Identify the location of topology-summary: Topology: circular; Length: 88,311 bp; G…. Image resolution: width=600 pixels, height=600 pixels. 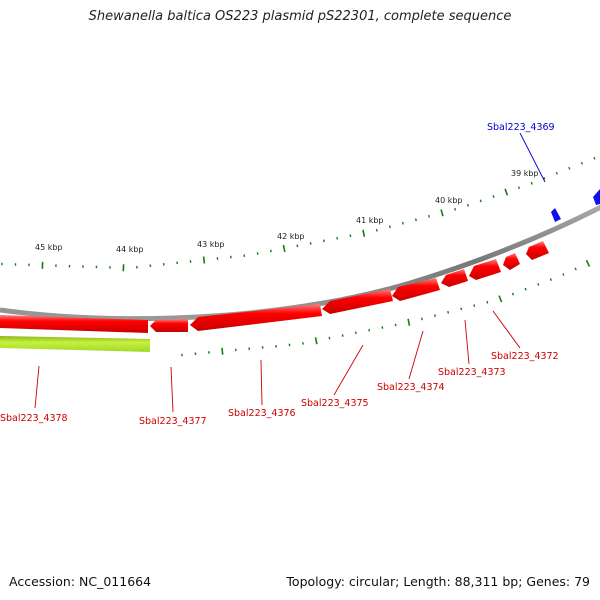
(438, 581).